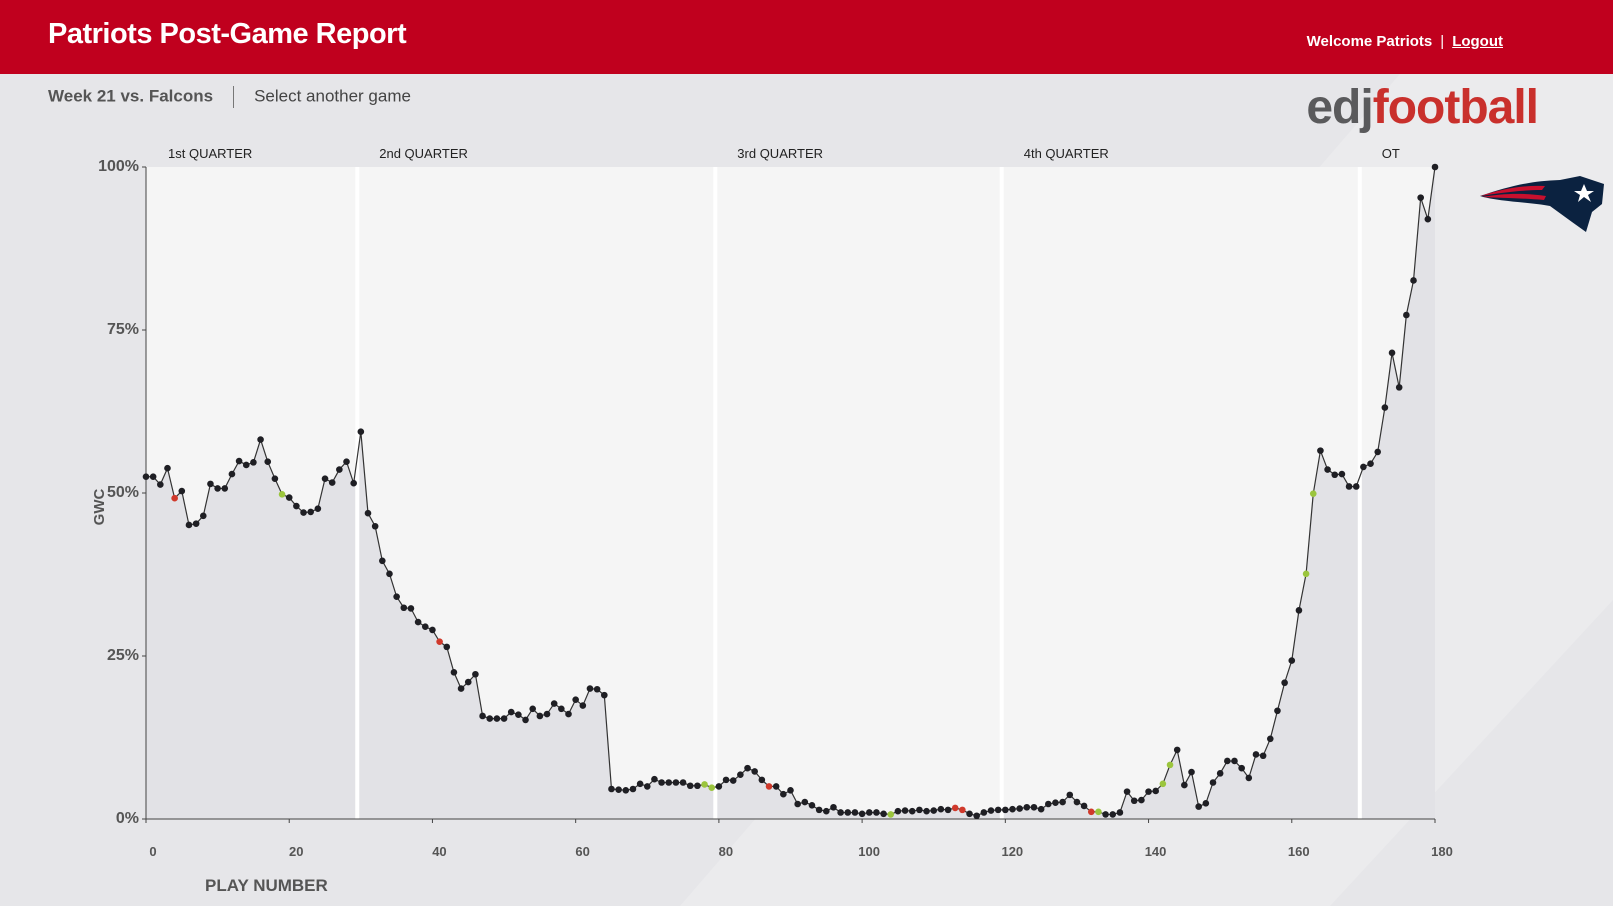 This screenshot has width=1613, height=906. I want to click on x-tick-label: 80, so click(726, 851).